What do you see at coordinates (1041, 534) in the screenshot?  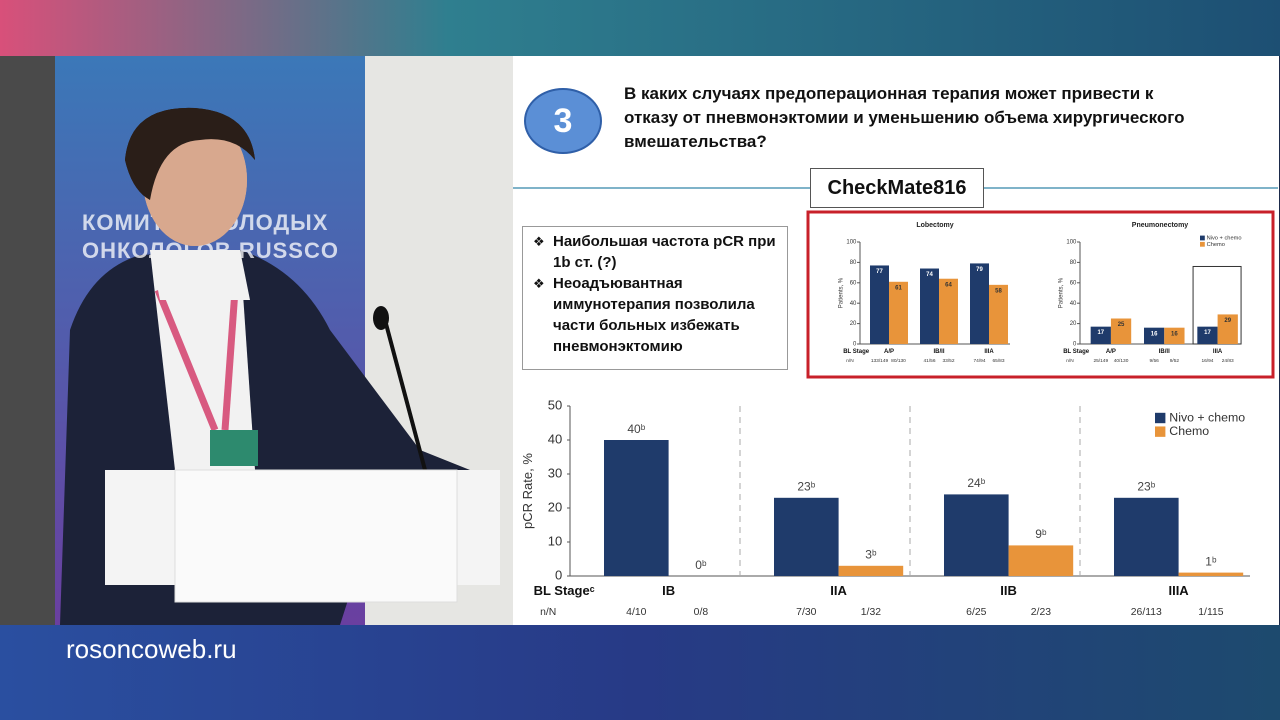 I see `value-label: 9ᵇ` at bounding box center [1041, 534].